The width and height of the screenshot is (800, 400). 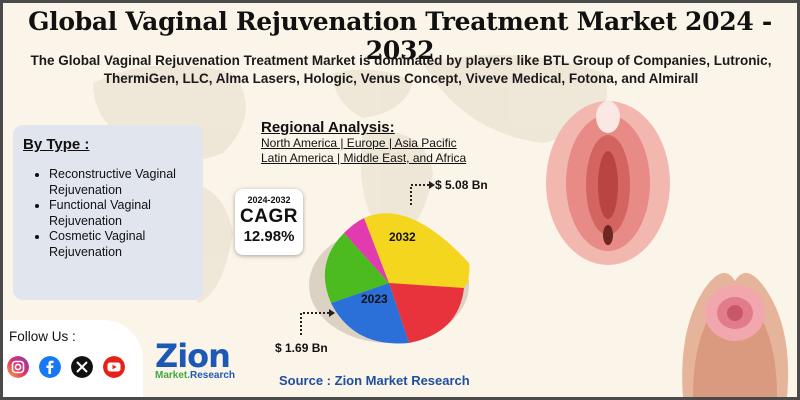 I want to click on list-item: Reconstructive Vaginal Rejuvenation, so click(x=131, y=182).